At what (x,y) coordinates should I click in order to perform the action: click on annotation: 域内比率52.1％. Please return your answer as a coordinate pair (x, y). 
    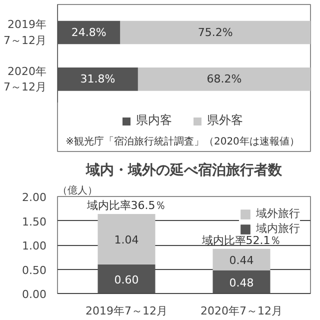
    Looking at the image, I should click on (241, 240).